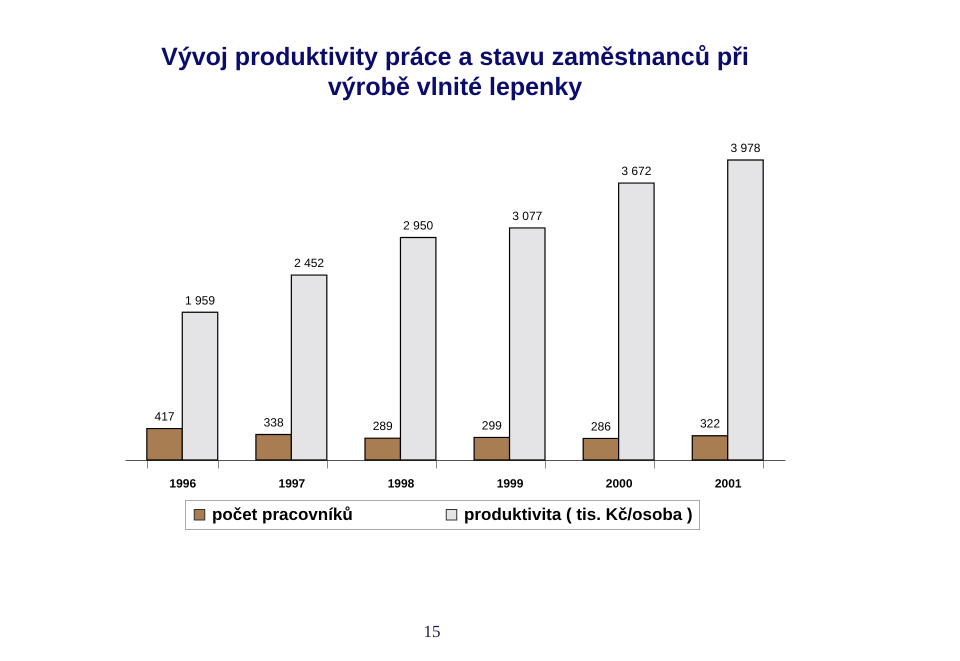 This screenshot has height=661, width=960. What do you see at coordinates (292, 483) in the screenshot?
I see `x-tick-label: 1997` at bounding box center [292, 483].